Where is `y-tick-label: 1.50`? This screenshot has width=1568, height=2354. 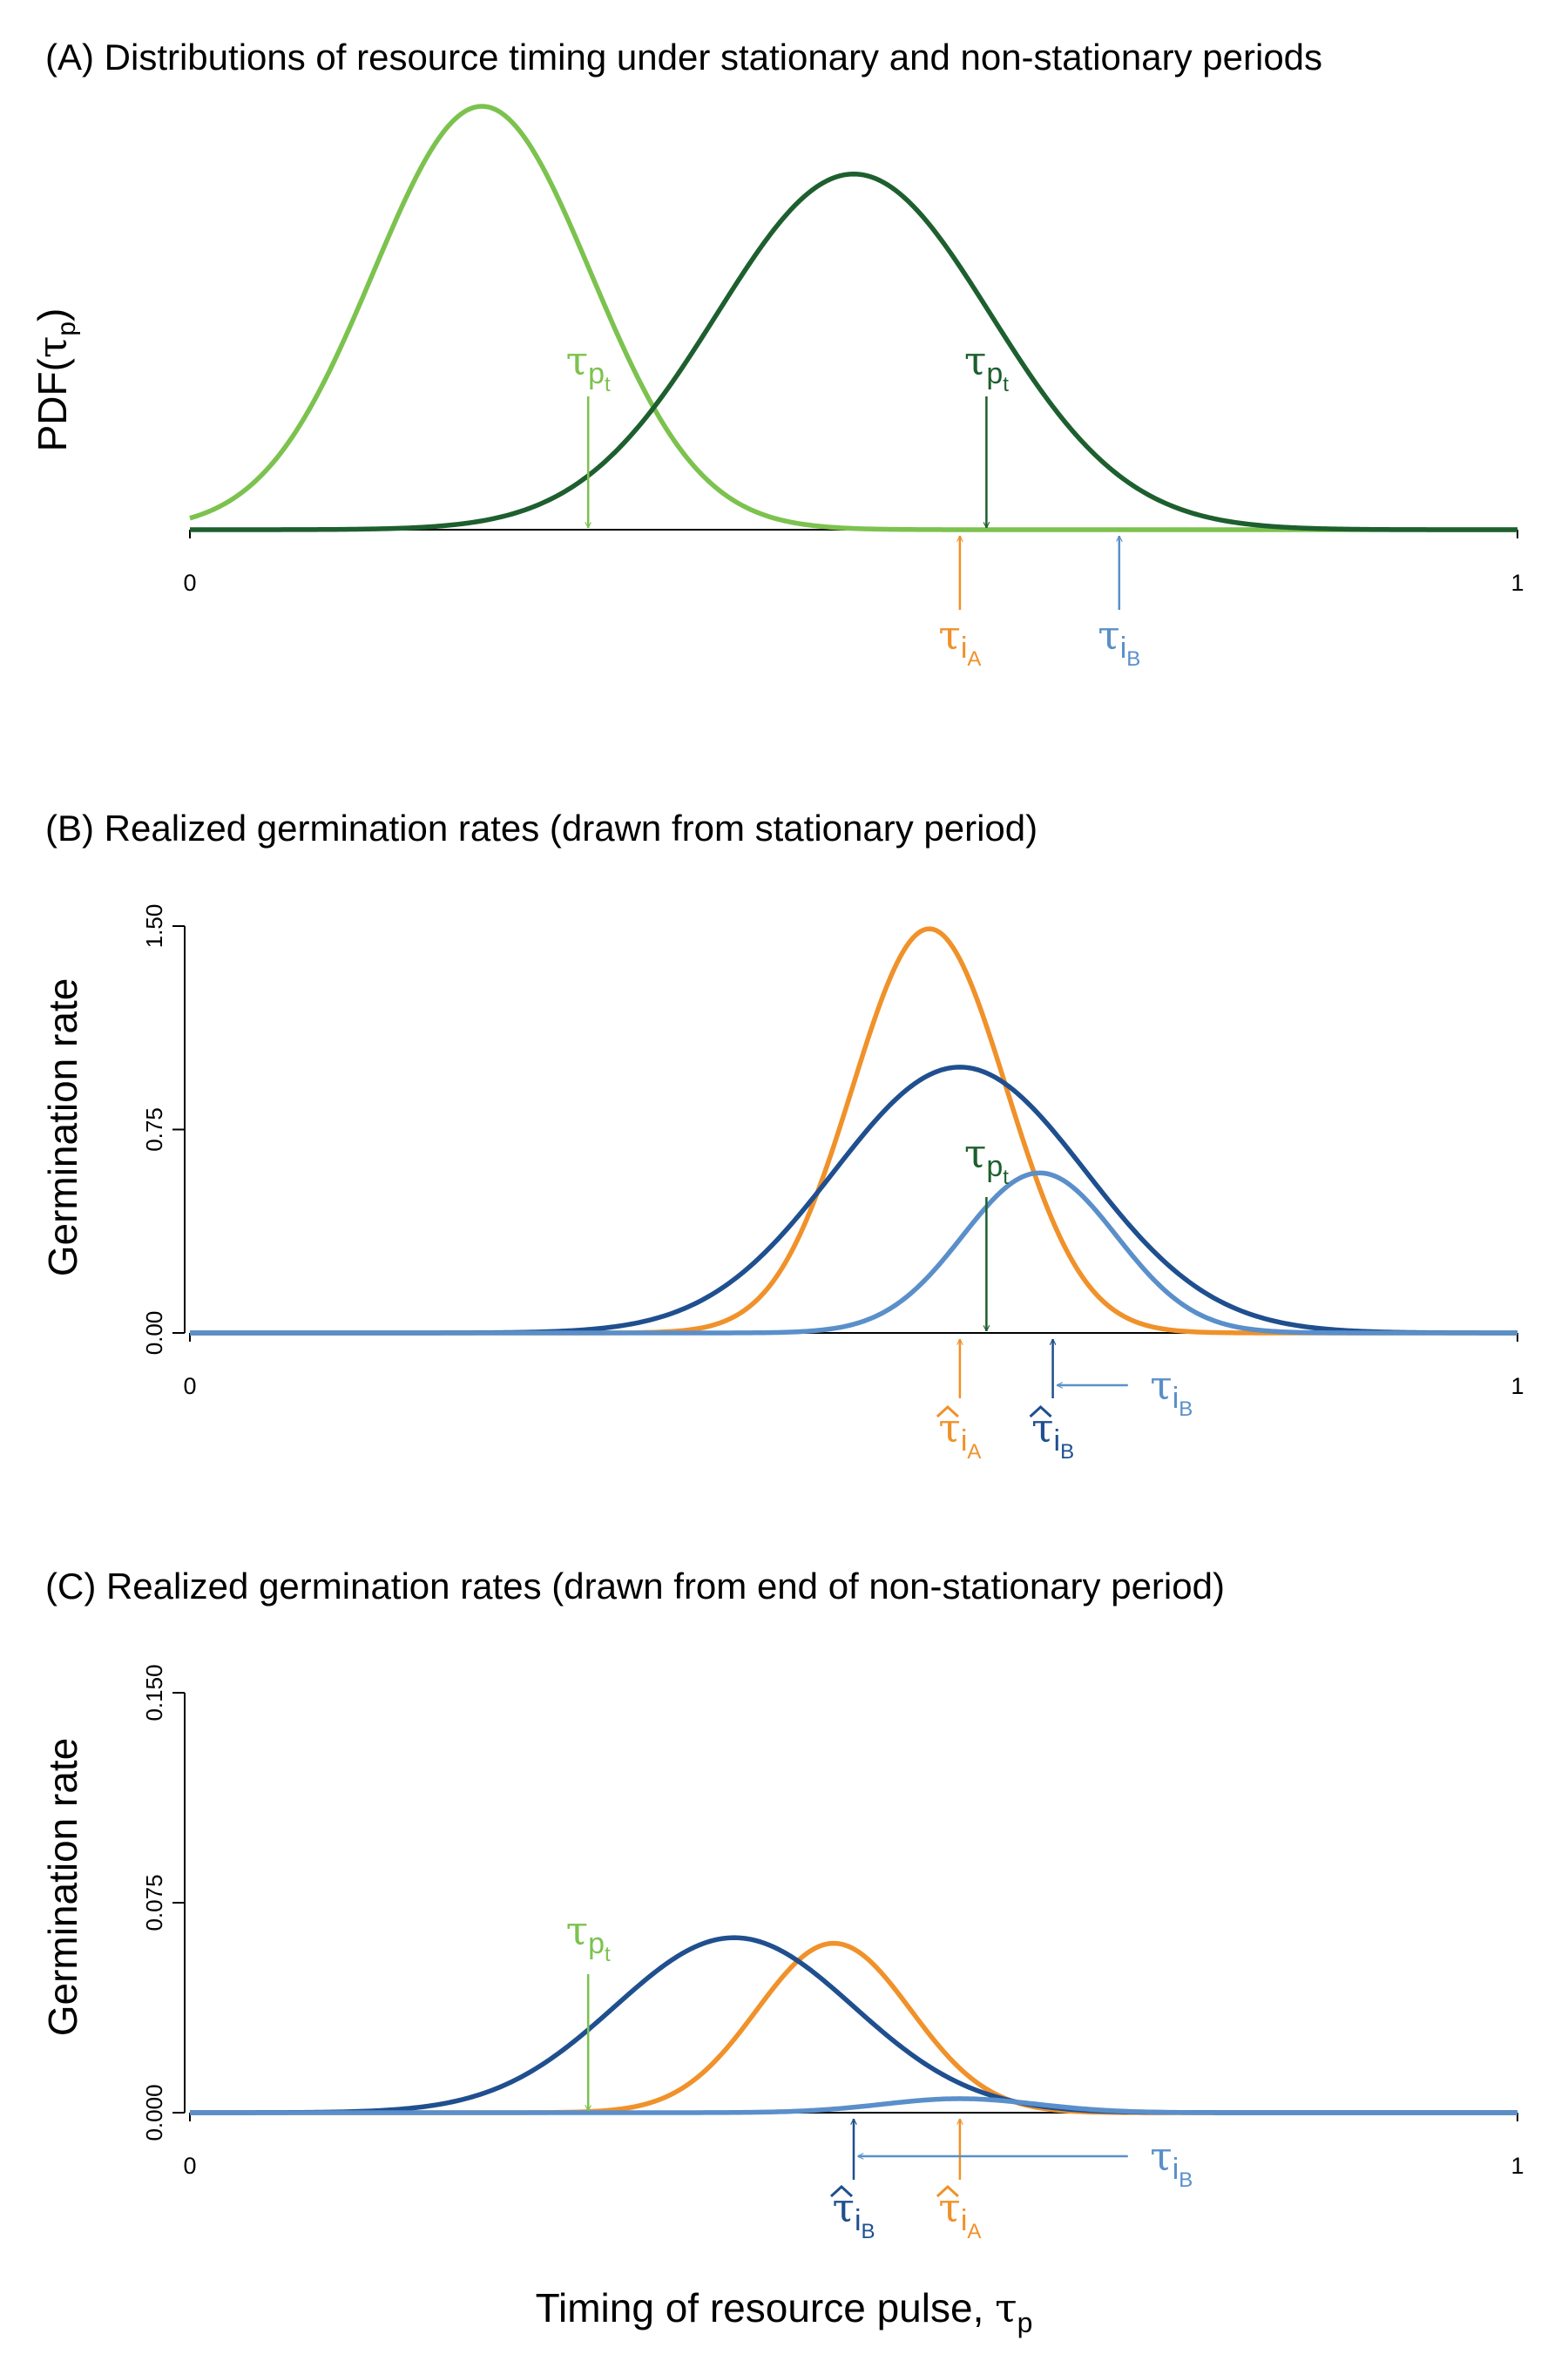 y-tick-label: 1.50 is located at coordinates (154, 926).